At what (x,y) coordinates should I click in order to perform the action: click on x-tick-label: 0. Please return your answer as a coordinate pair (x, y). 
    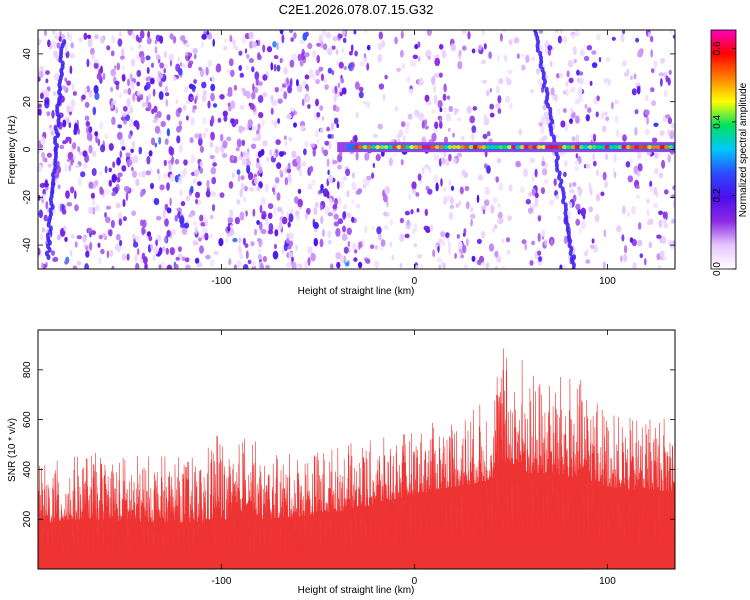
    Looking at the image, I should click on (415, 281).